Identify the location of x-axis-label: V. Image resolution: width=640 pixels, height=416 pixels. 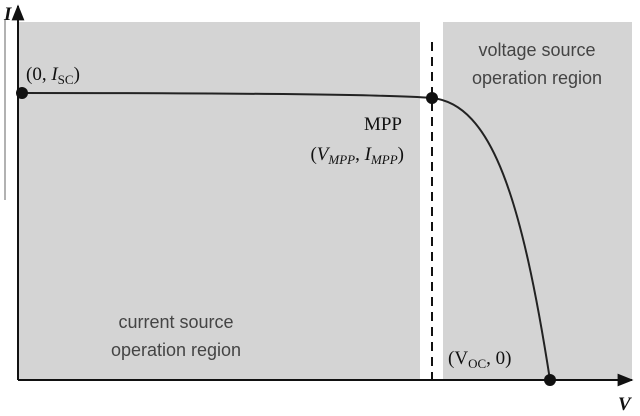
(625, 404).